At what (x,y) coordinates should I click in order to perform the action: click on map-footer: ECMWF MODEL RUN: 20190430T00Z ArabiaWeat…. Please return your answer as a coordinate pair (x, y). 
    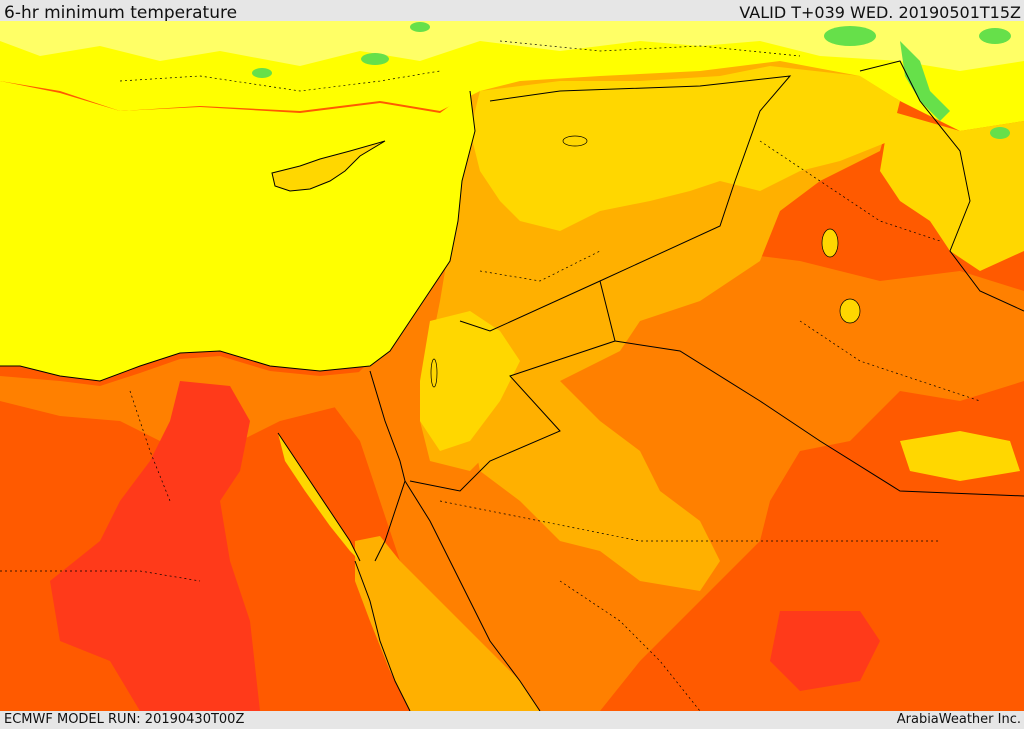
    Looking at the image, I should click on (512, 720).